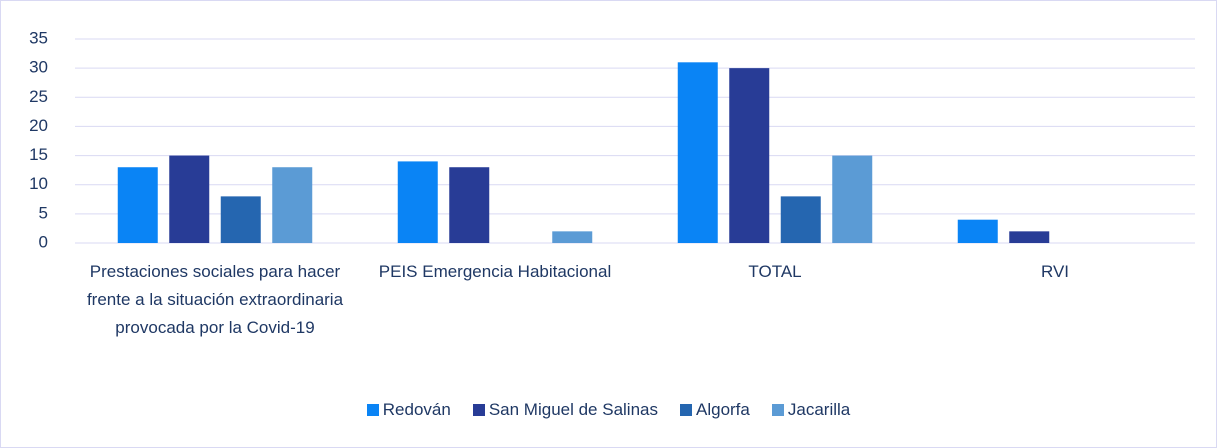  What do you see at coordinates (38, 96) in the screenshot?
I see `y-tick-label: 25` at bounding box center [38, 96].